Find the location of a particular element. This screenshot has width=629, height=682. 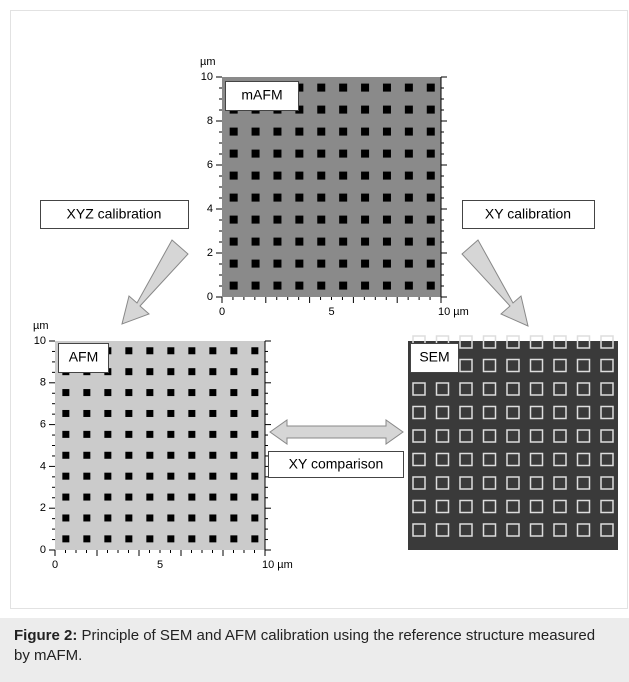

label-box is located at coordinates (336, 464).